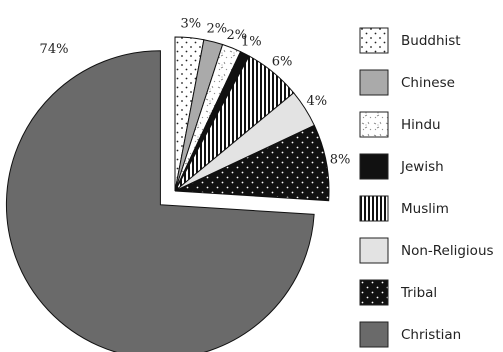 This screenshot has height=352, width=503. I want to click on value-label-christian: 74%, so click(54, 49).